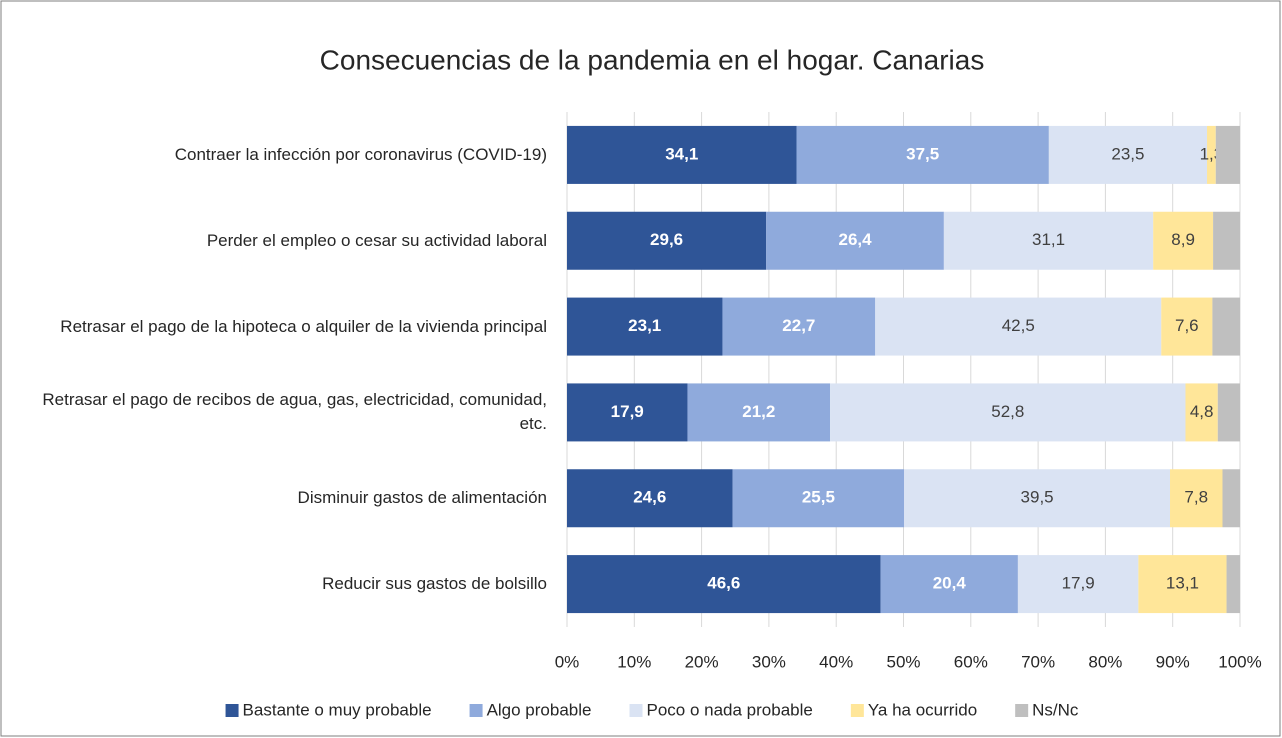 Image resolution: width=1282 pixels, height=738 pixels. I want to click on data-label: 42,5, so click(1018, 325).